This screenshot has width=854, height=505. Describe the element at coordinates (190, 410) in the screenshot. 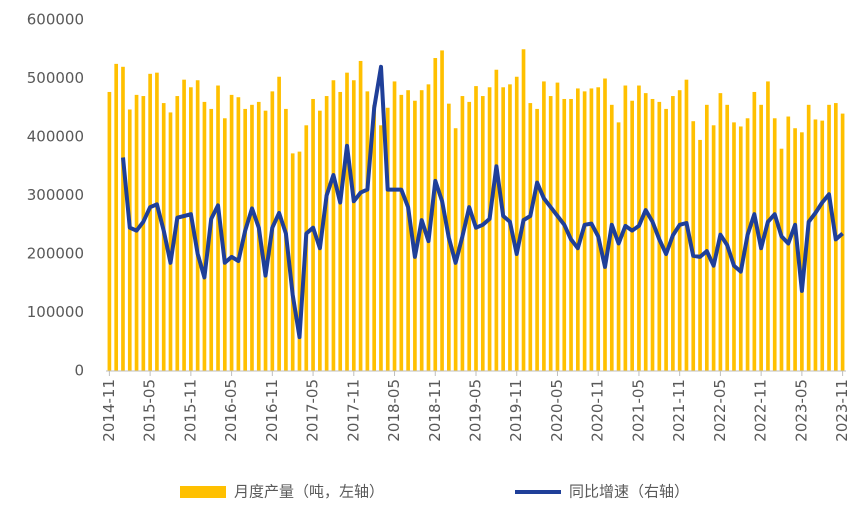

I see `x-tick-label: 2015-11` at that location.